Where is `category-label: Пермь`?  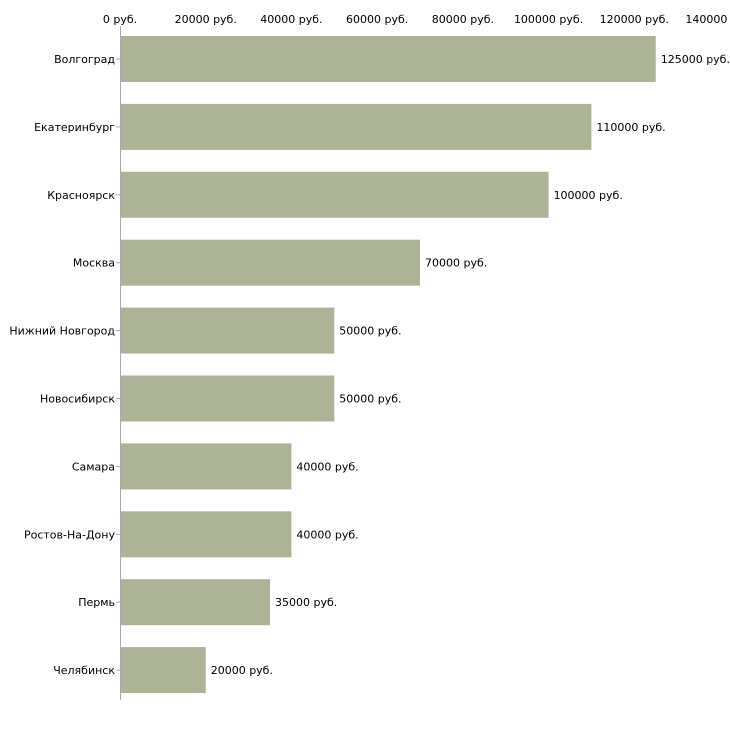
category-label: Пермь is located at coordinates (96, 602).